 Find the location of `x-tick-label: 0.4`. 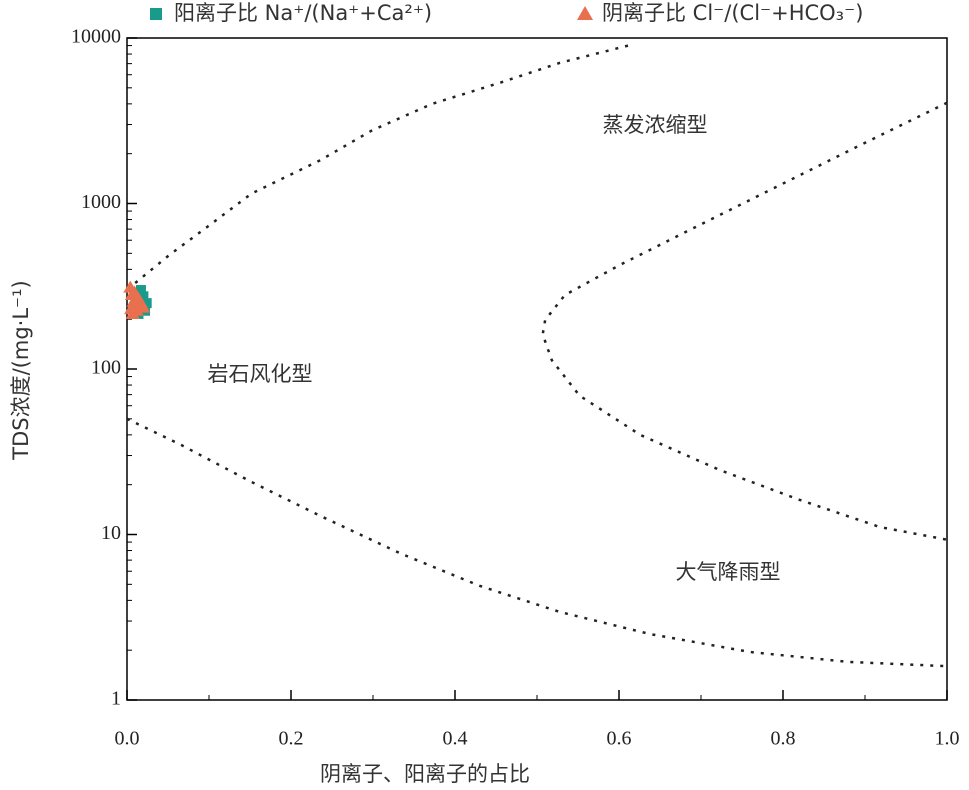

x-tick-label: 0.4 is located at coordinates (455, 739).